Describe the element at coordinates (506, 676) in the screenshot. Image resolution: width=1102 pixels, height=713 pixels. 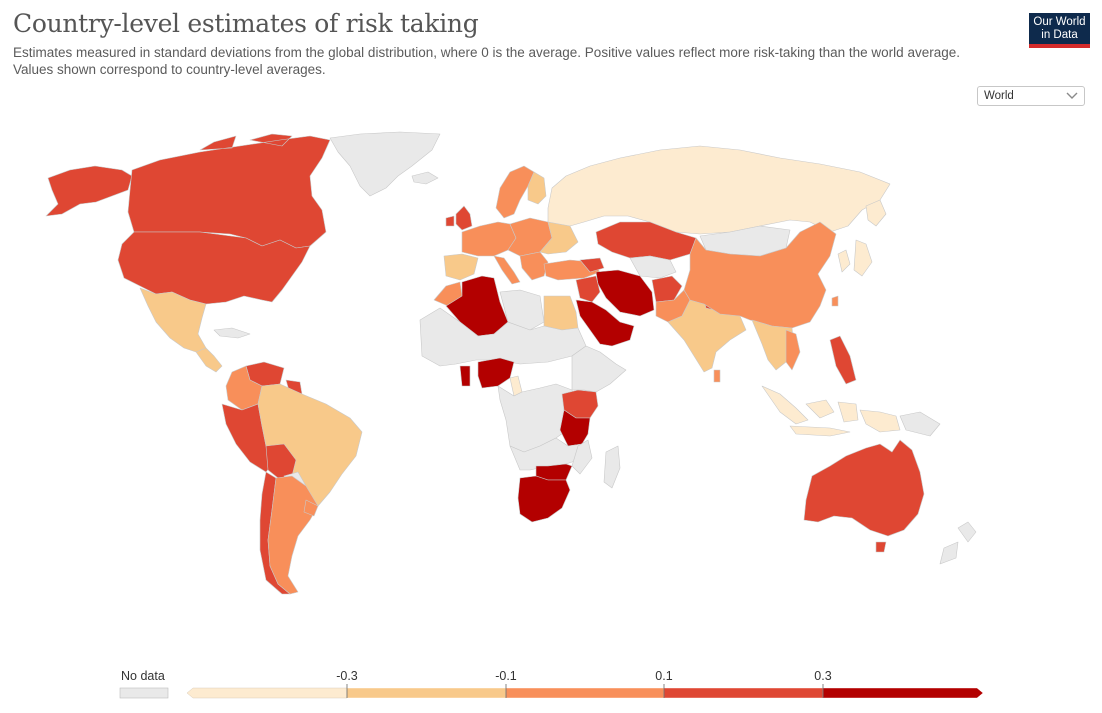
I see `legend-tick-label-2: -0.1` at that location.